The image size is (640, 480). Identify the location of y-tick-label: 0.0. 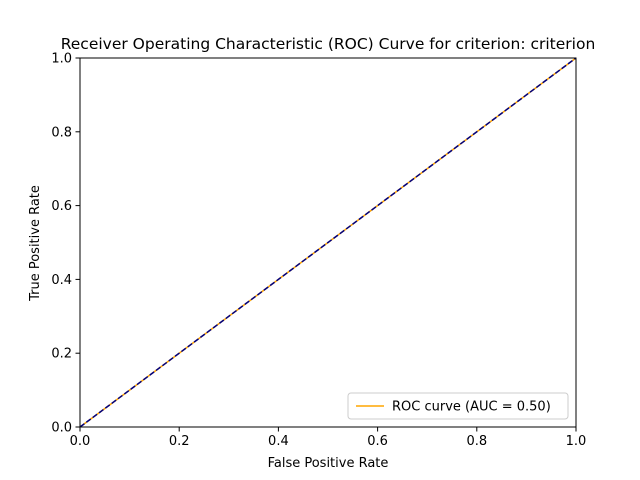
(61, 428).